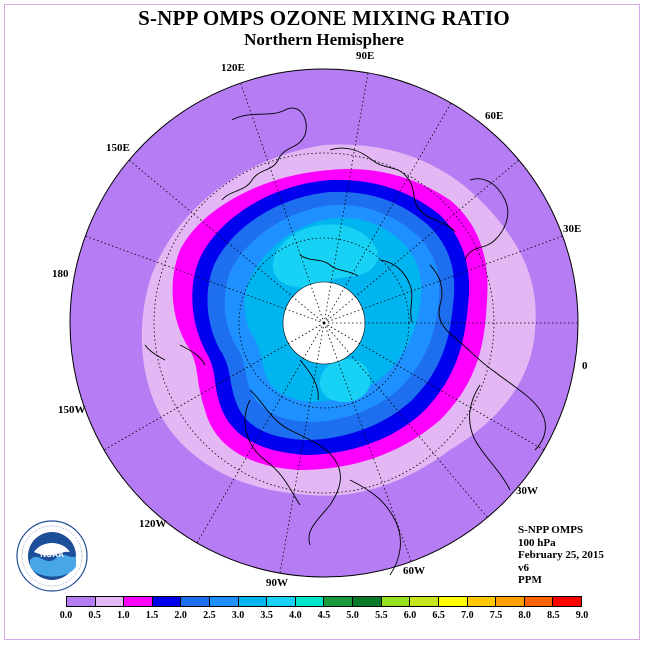 This screenshot has height=648, width=648. Describe the element at coordinates (524, 615) in the screenshot. I see `colorbar-tick-label: 8.0` at that location.